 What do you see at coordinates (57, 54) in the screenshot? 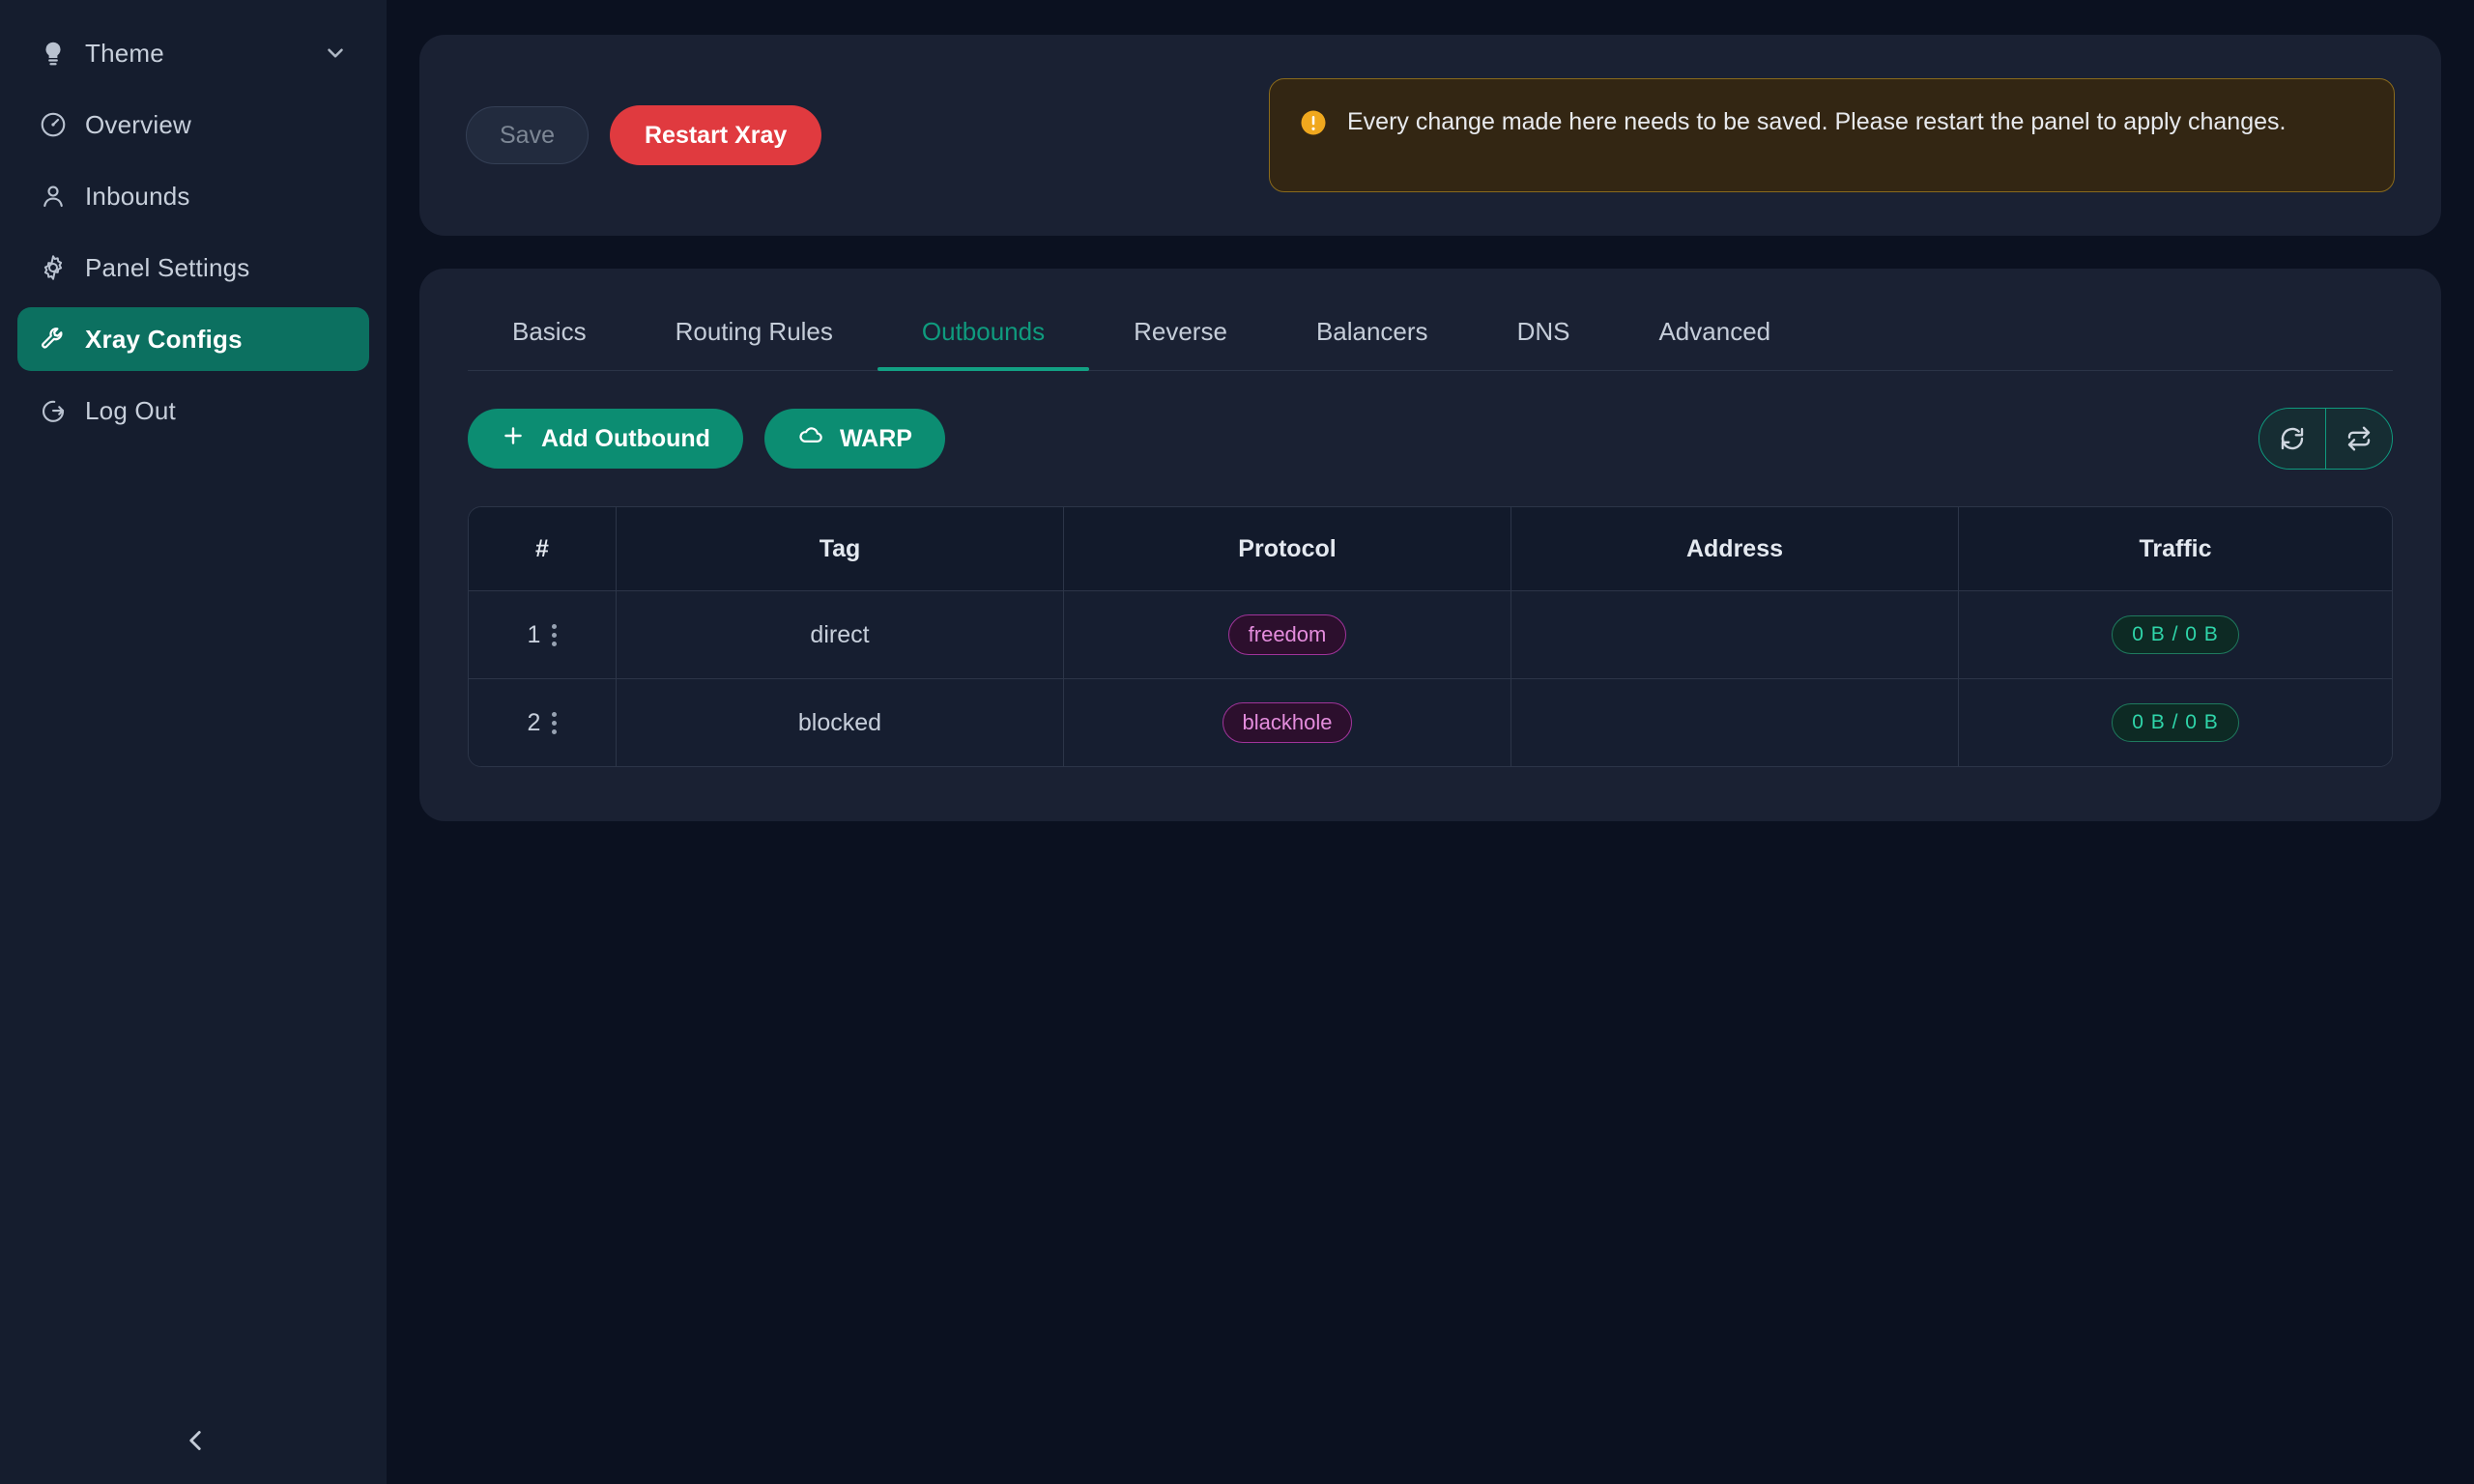
I see `bulb-icon` at bounding box center [57, 54].